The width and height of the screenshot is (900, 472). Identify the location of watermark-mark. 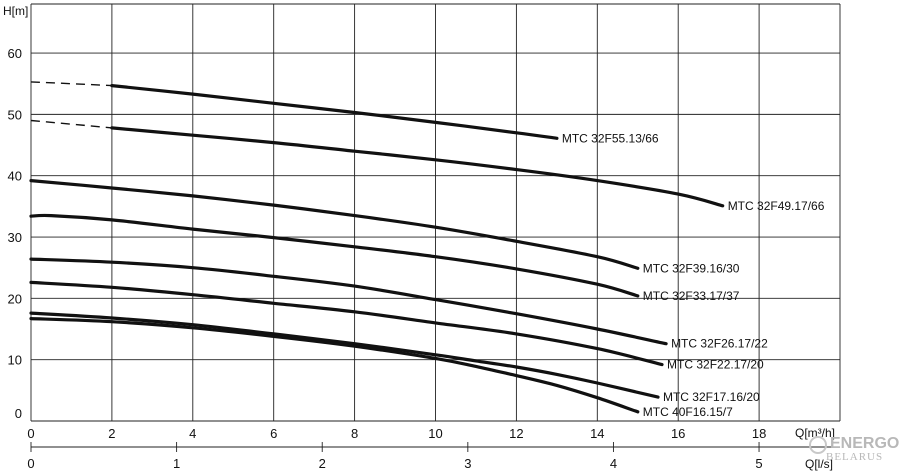
(818, 445).